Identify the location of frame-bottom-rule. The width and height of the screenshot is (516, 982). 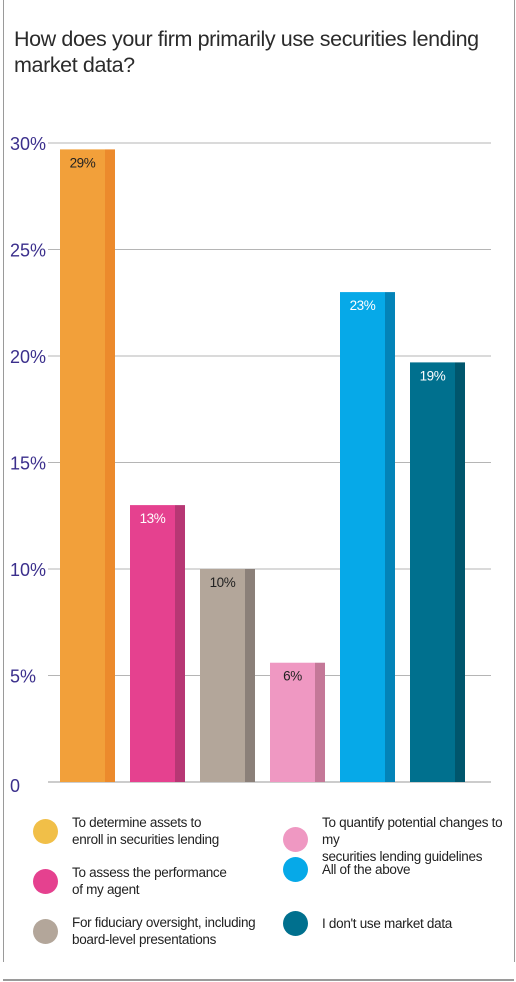
(258, 980).